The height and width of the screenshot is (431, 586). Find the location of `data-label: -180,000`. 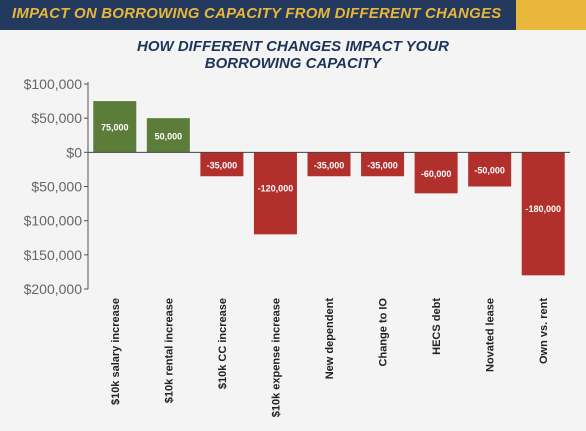

data-label: -180,000 is located at coordinates (543, 209).